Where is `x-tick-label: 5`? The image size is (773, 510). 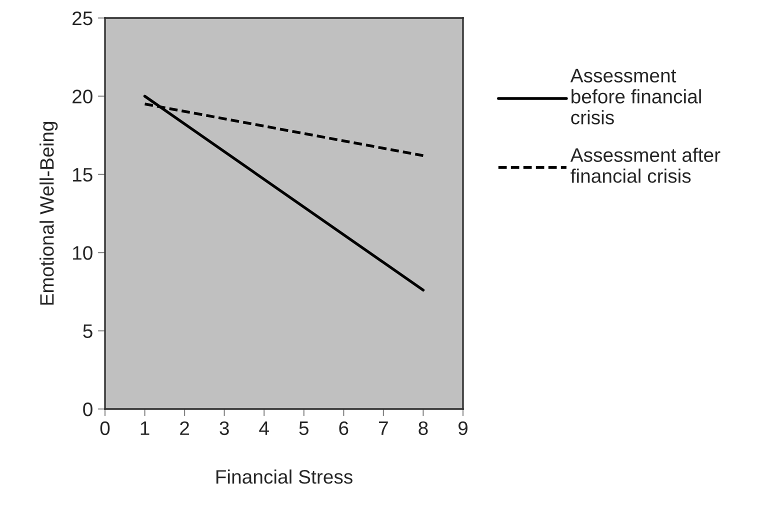
x-tick-label: 5 is located at coordinates (303, 429).